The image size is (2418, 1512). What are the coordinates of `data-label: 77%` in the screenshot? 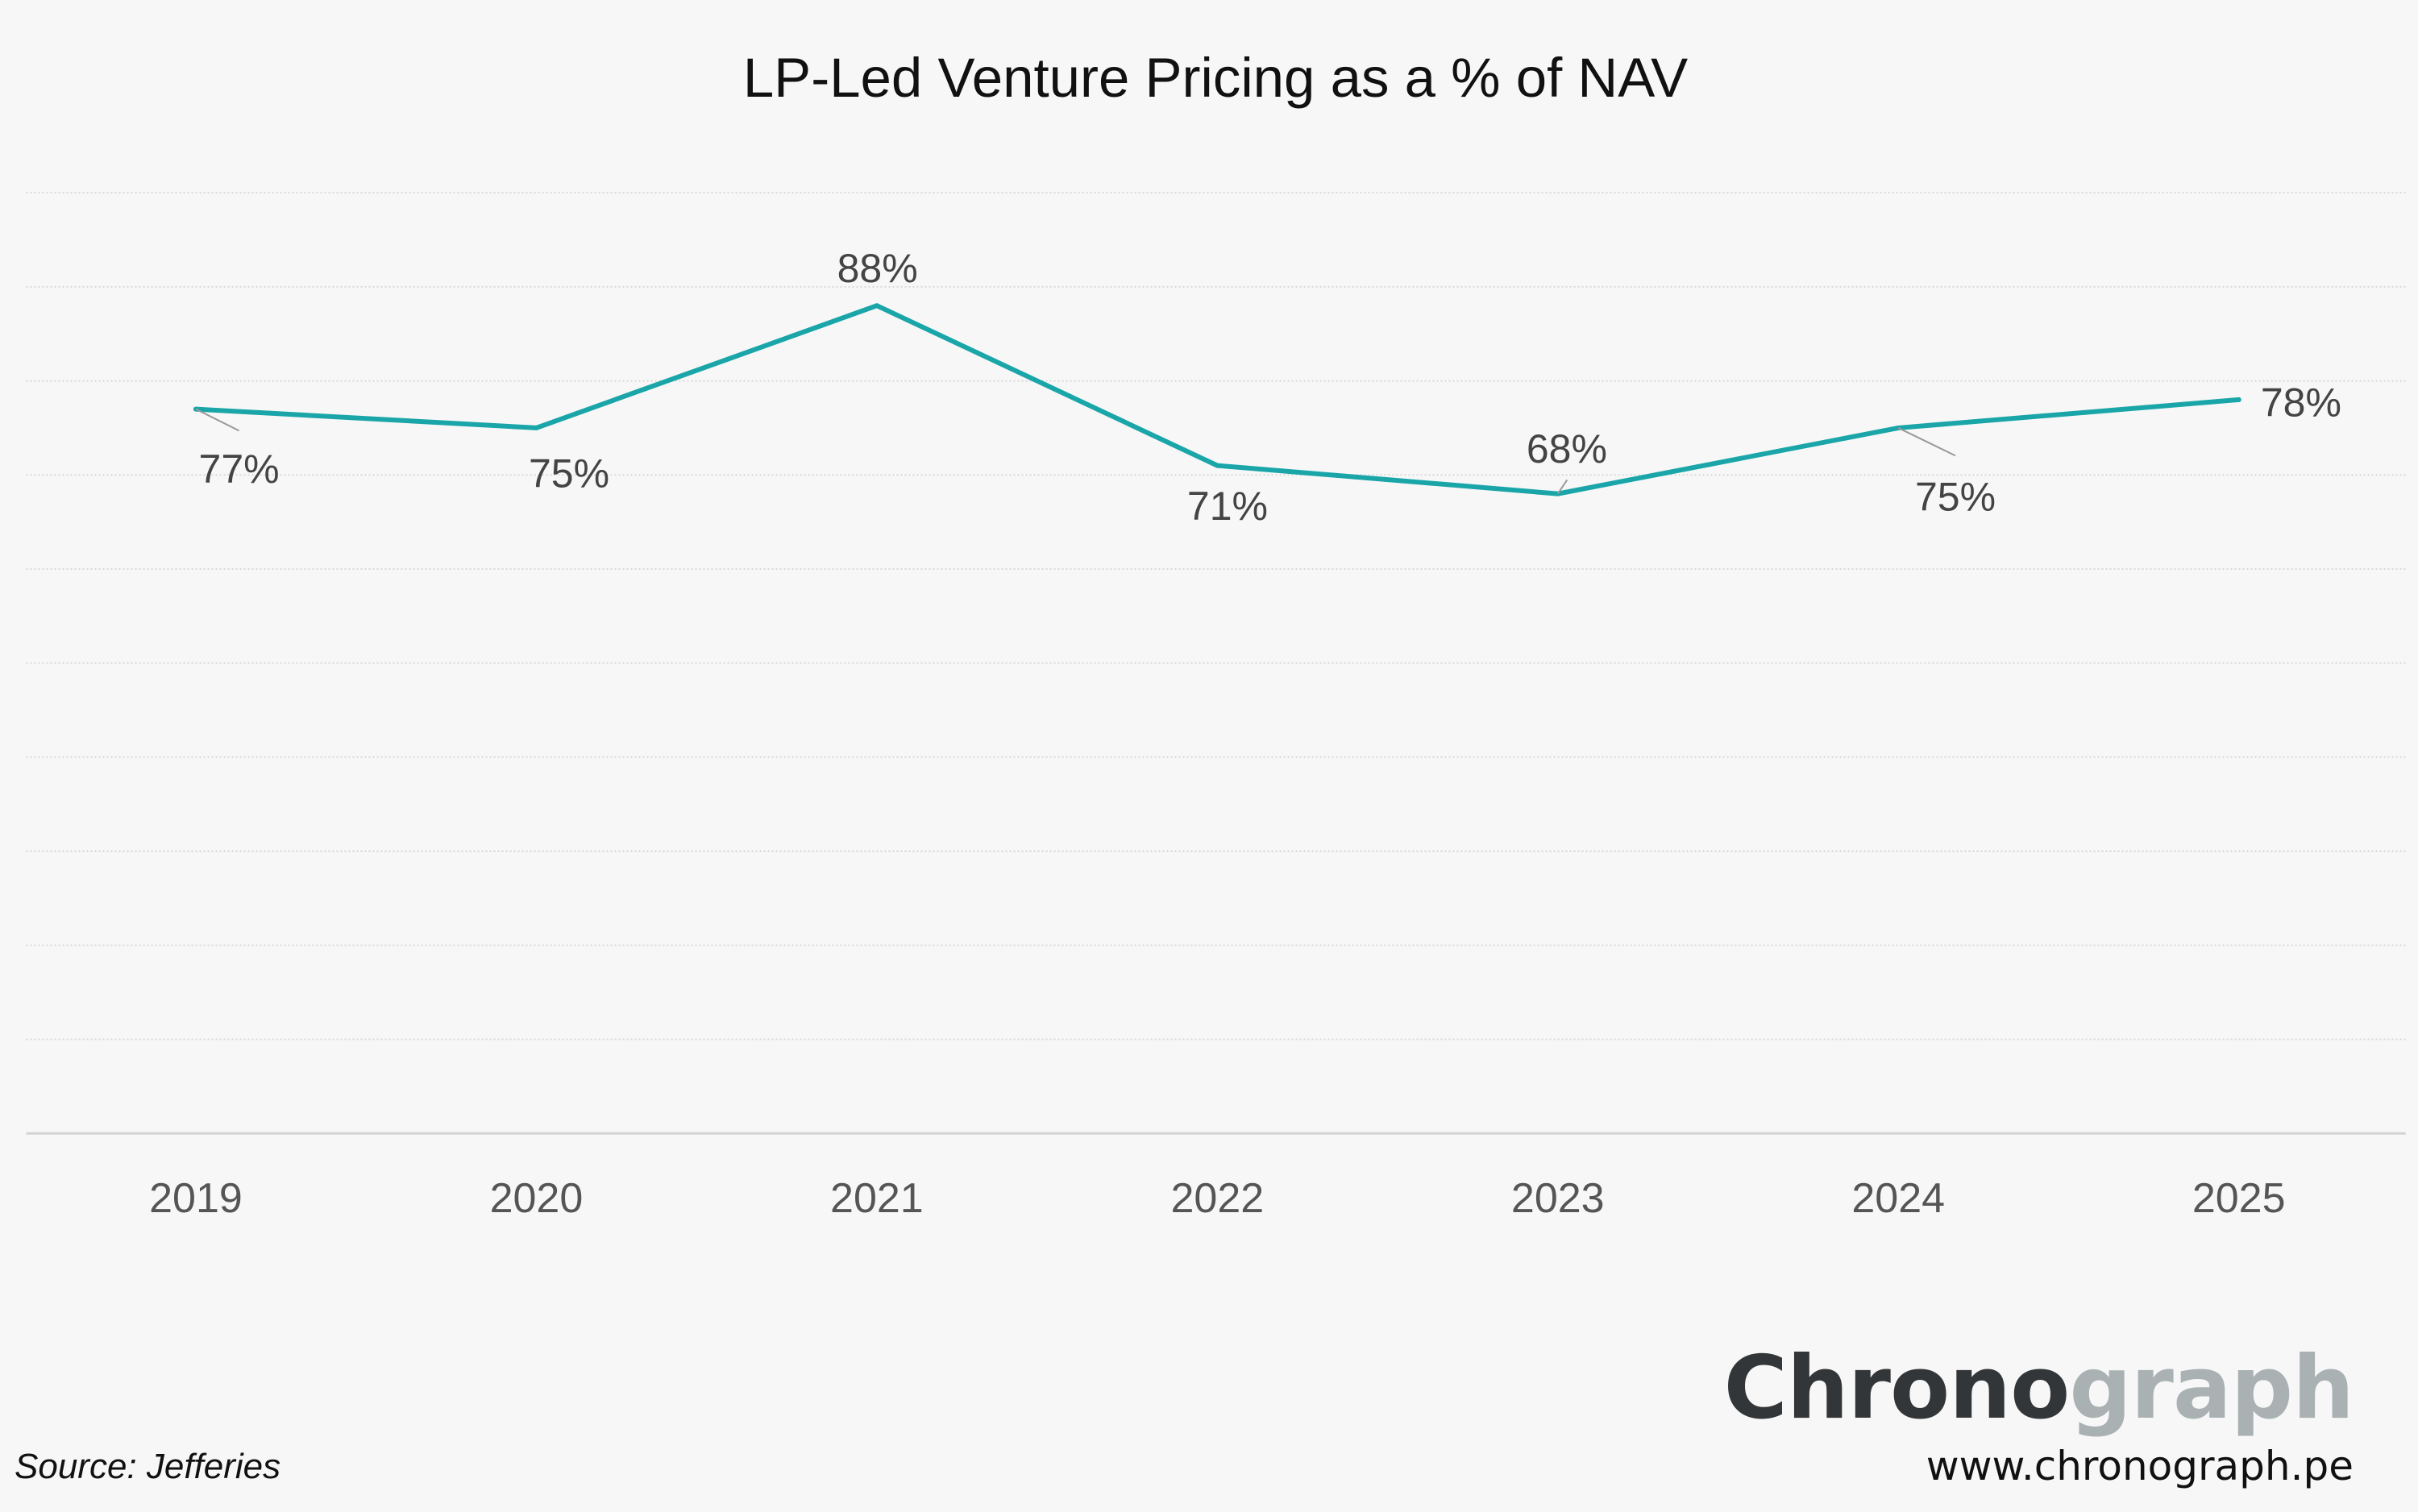 It's located at (239, 469).